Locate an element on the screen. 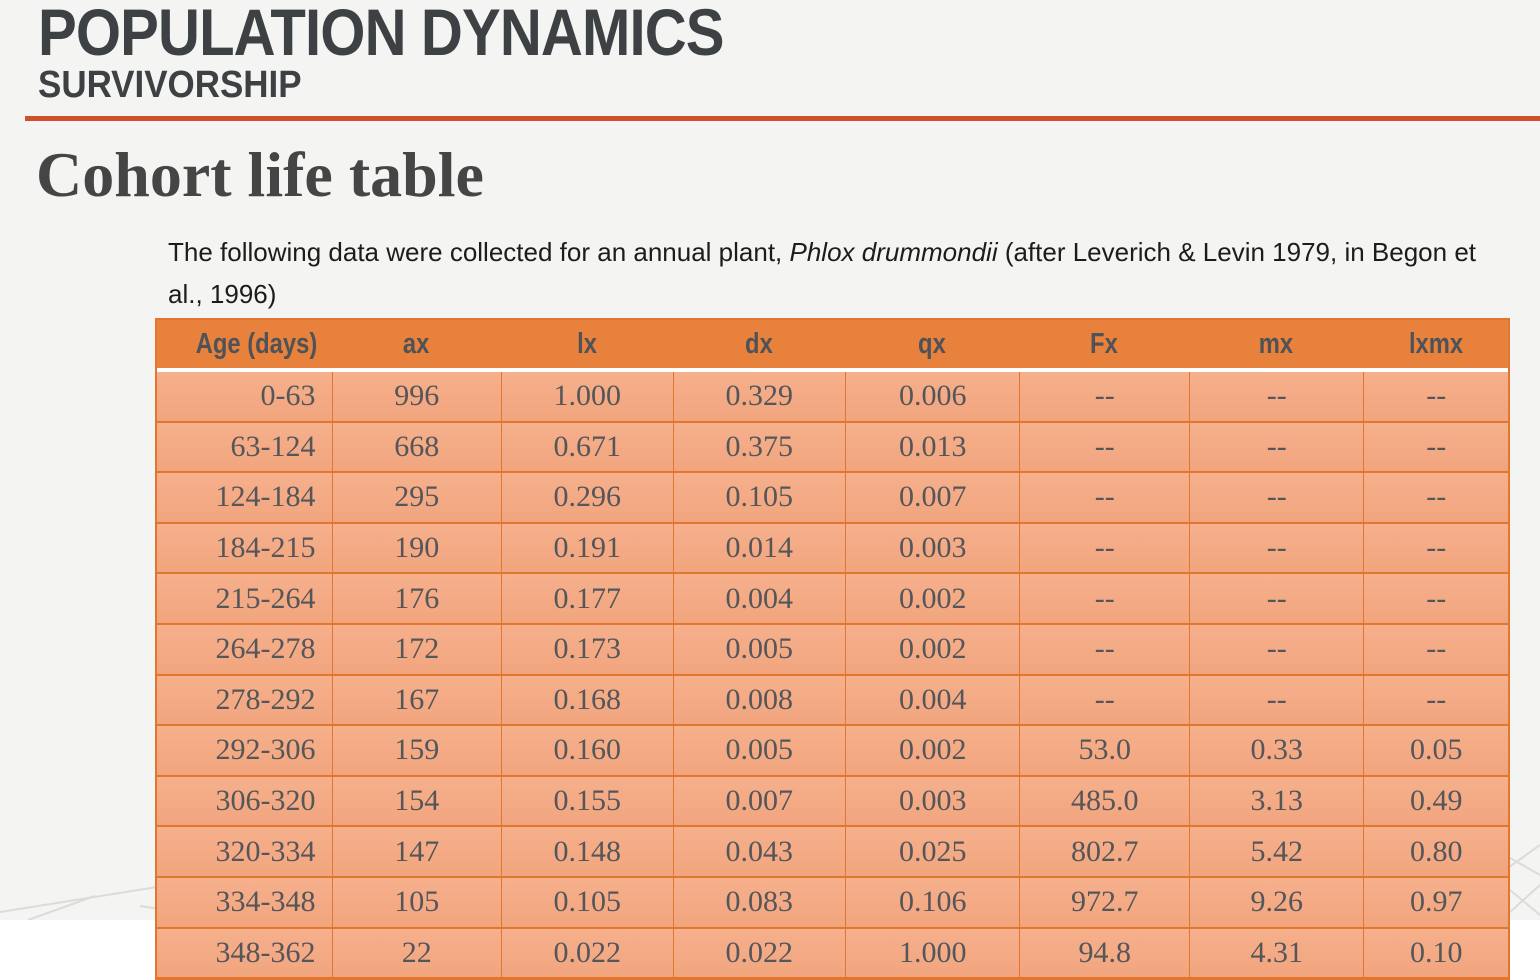 The width and height of the screenshot is (1540, 980). table-row: 292-306 159 0.160 0.005 0.002 53.0 0.33 0.05 is located at coordinates (832, 749).